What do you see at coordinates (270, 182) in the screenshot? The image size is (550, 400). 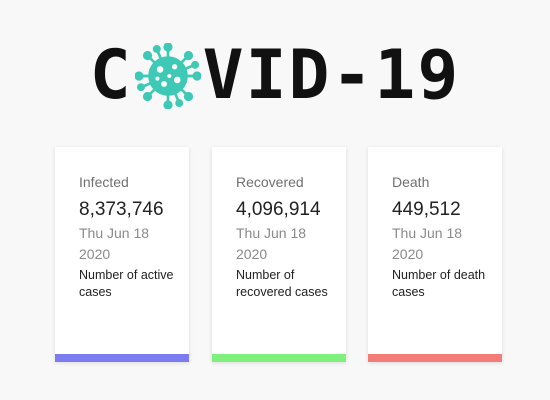 I see `card-label: Recovered` at bounding box center [270, 182].